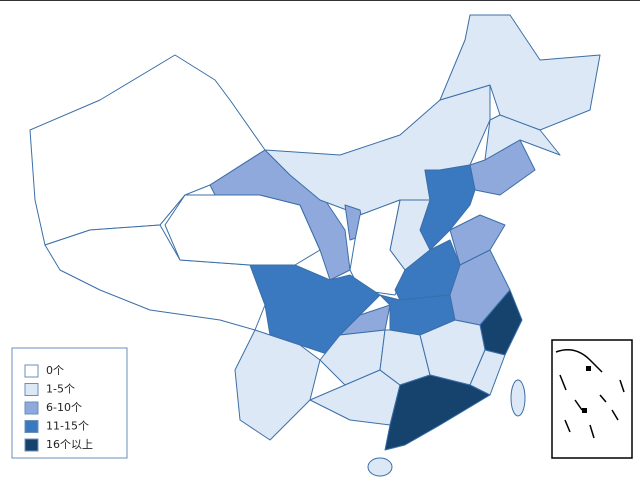 This screenshot has width=640, height=485. Describe the element at coordinates (55, 370) in the screenshot. I see `legend-label: 0个` at that location.